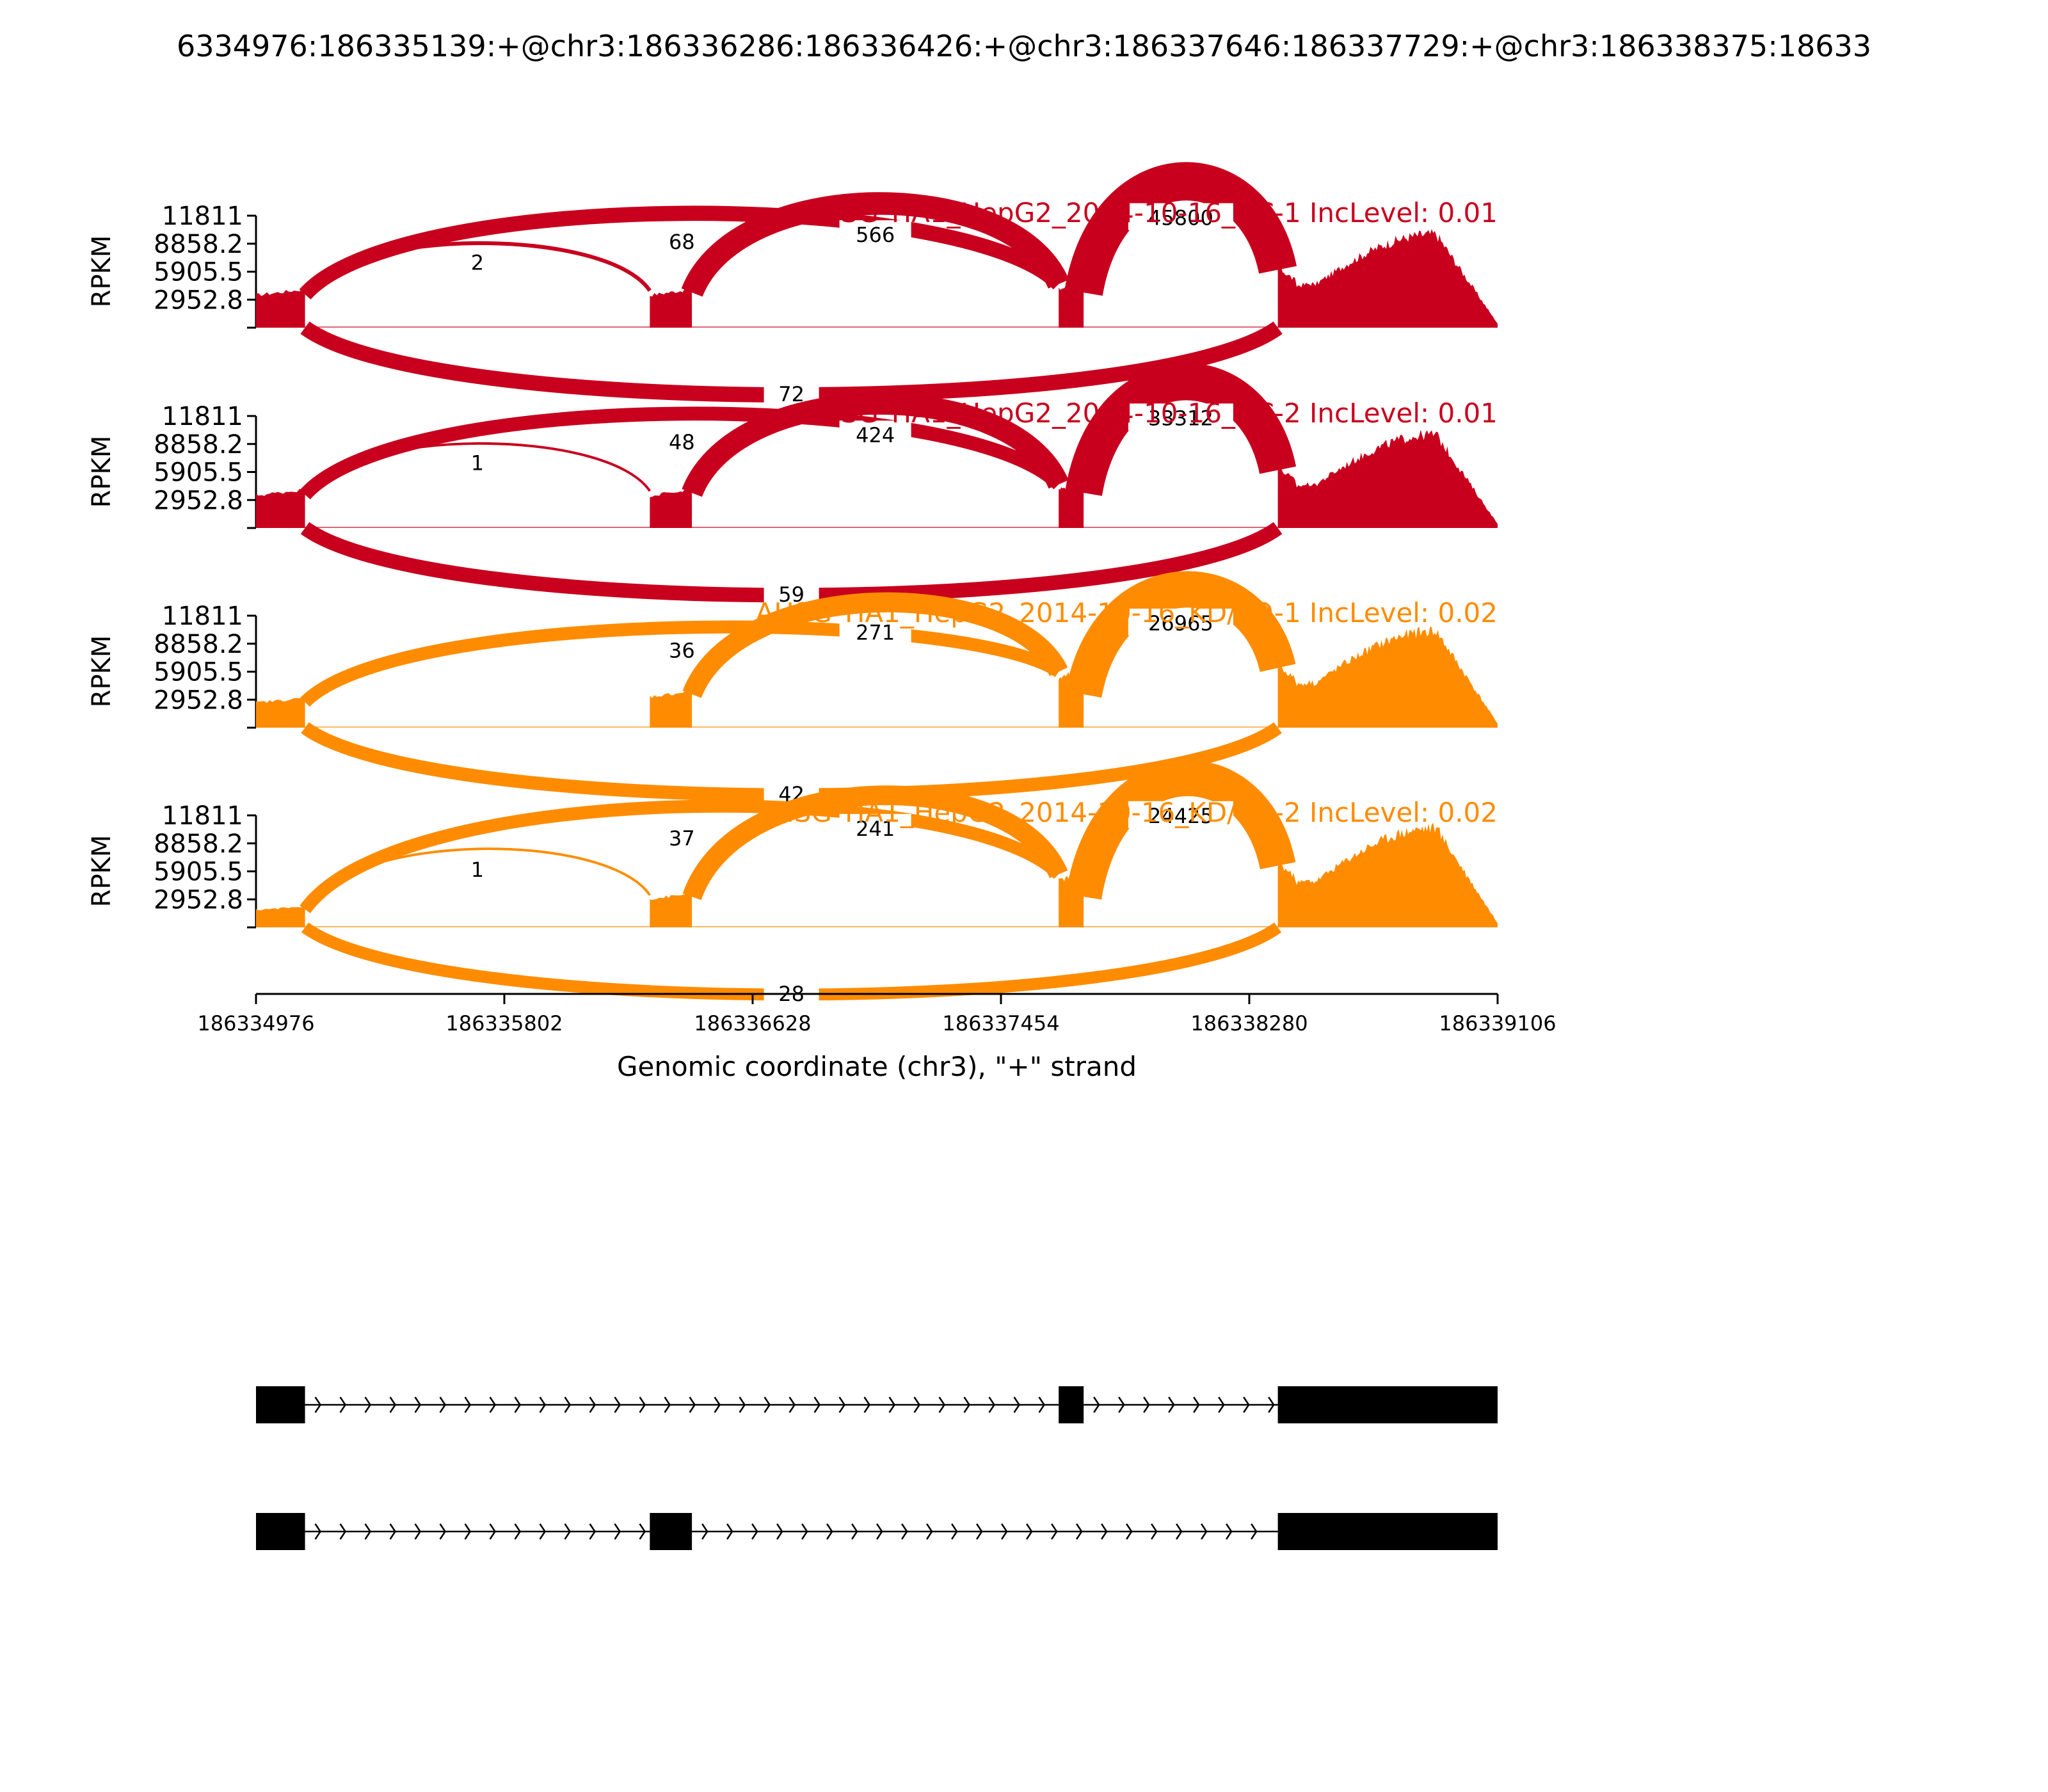 This screenshot has width=2048, height=1792. I want to click on junction-count: 24425, so click(1180, 816).